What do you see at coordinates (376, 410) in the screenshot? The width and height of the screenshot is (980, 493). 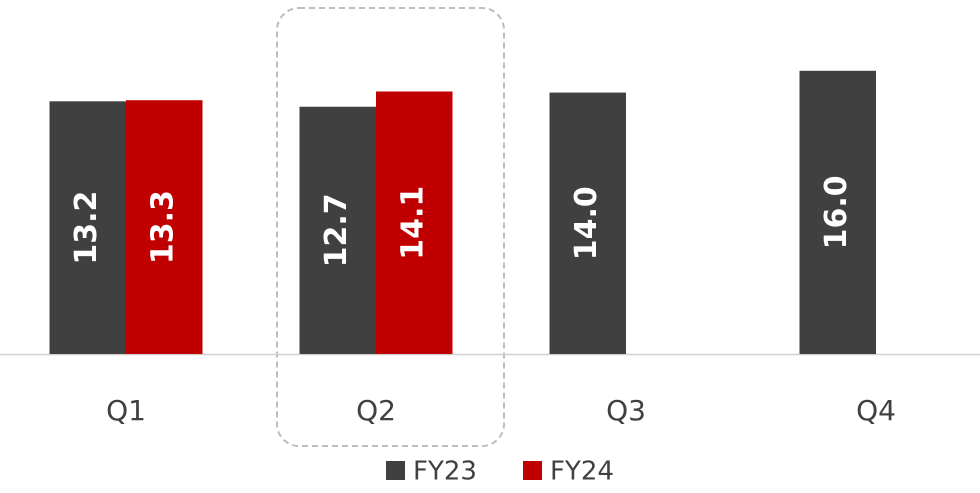 I see `x-tick-label: Q2` at bounding box center [376, 410].